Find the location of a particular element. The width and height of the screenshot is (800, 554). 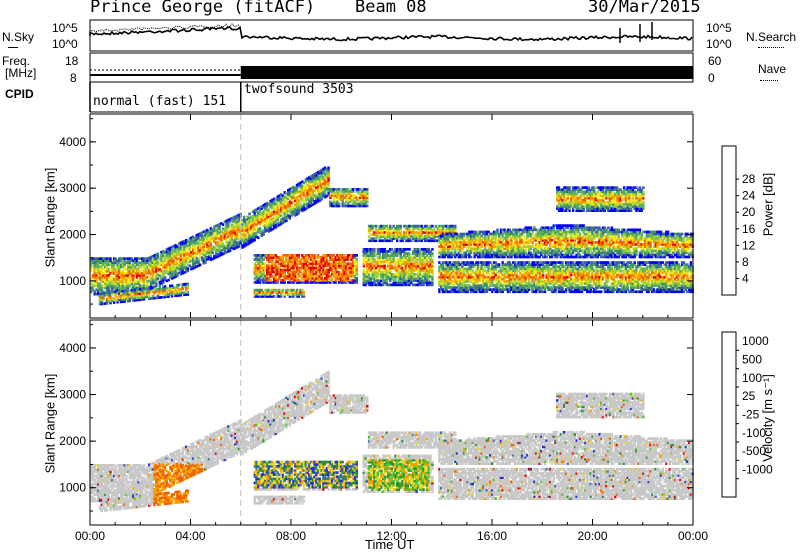

nsearch-trace is located at coordinates (165, 28).